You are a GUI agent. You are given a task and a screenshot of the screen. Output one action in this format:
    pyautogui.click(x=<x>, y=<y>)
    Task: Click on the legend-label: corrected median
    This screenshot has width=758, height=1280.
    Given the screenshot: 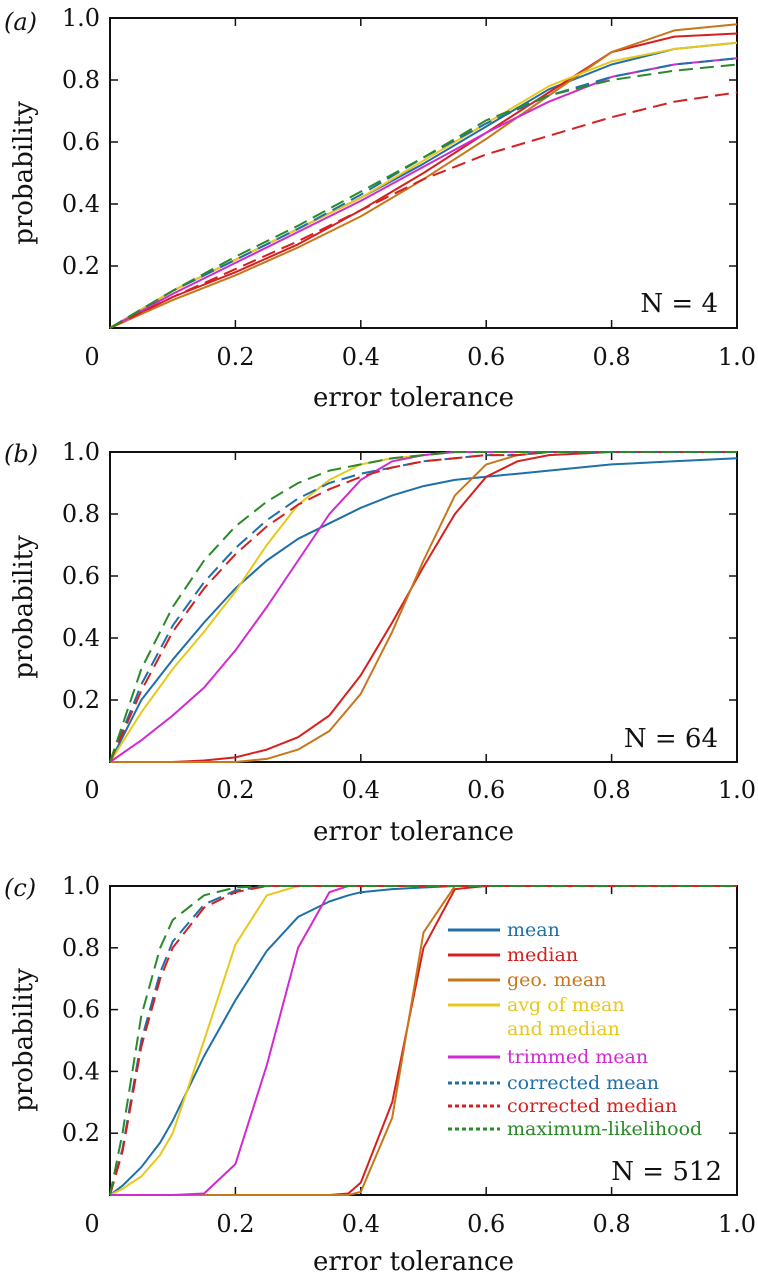 What is the action you would take?
    pyautogui.click(x=592, y=1106)
    